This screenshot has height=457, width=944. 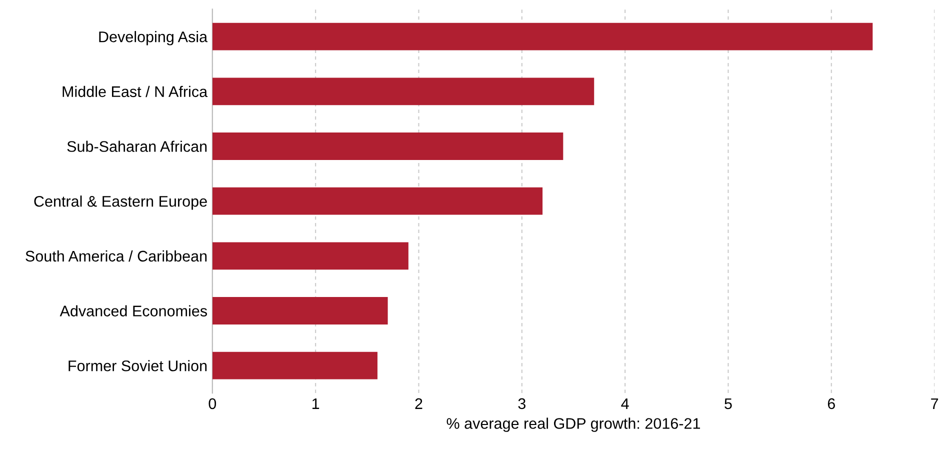 What do you see at coordinates (831, 404) in the screenshot?
I see `x-tick-label: 6` at bounding box center [831, 404].